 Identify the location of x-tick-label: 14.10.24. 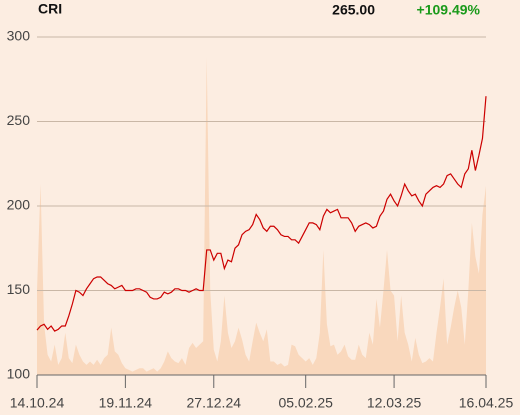
(37, 403).